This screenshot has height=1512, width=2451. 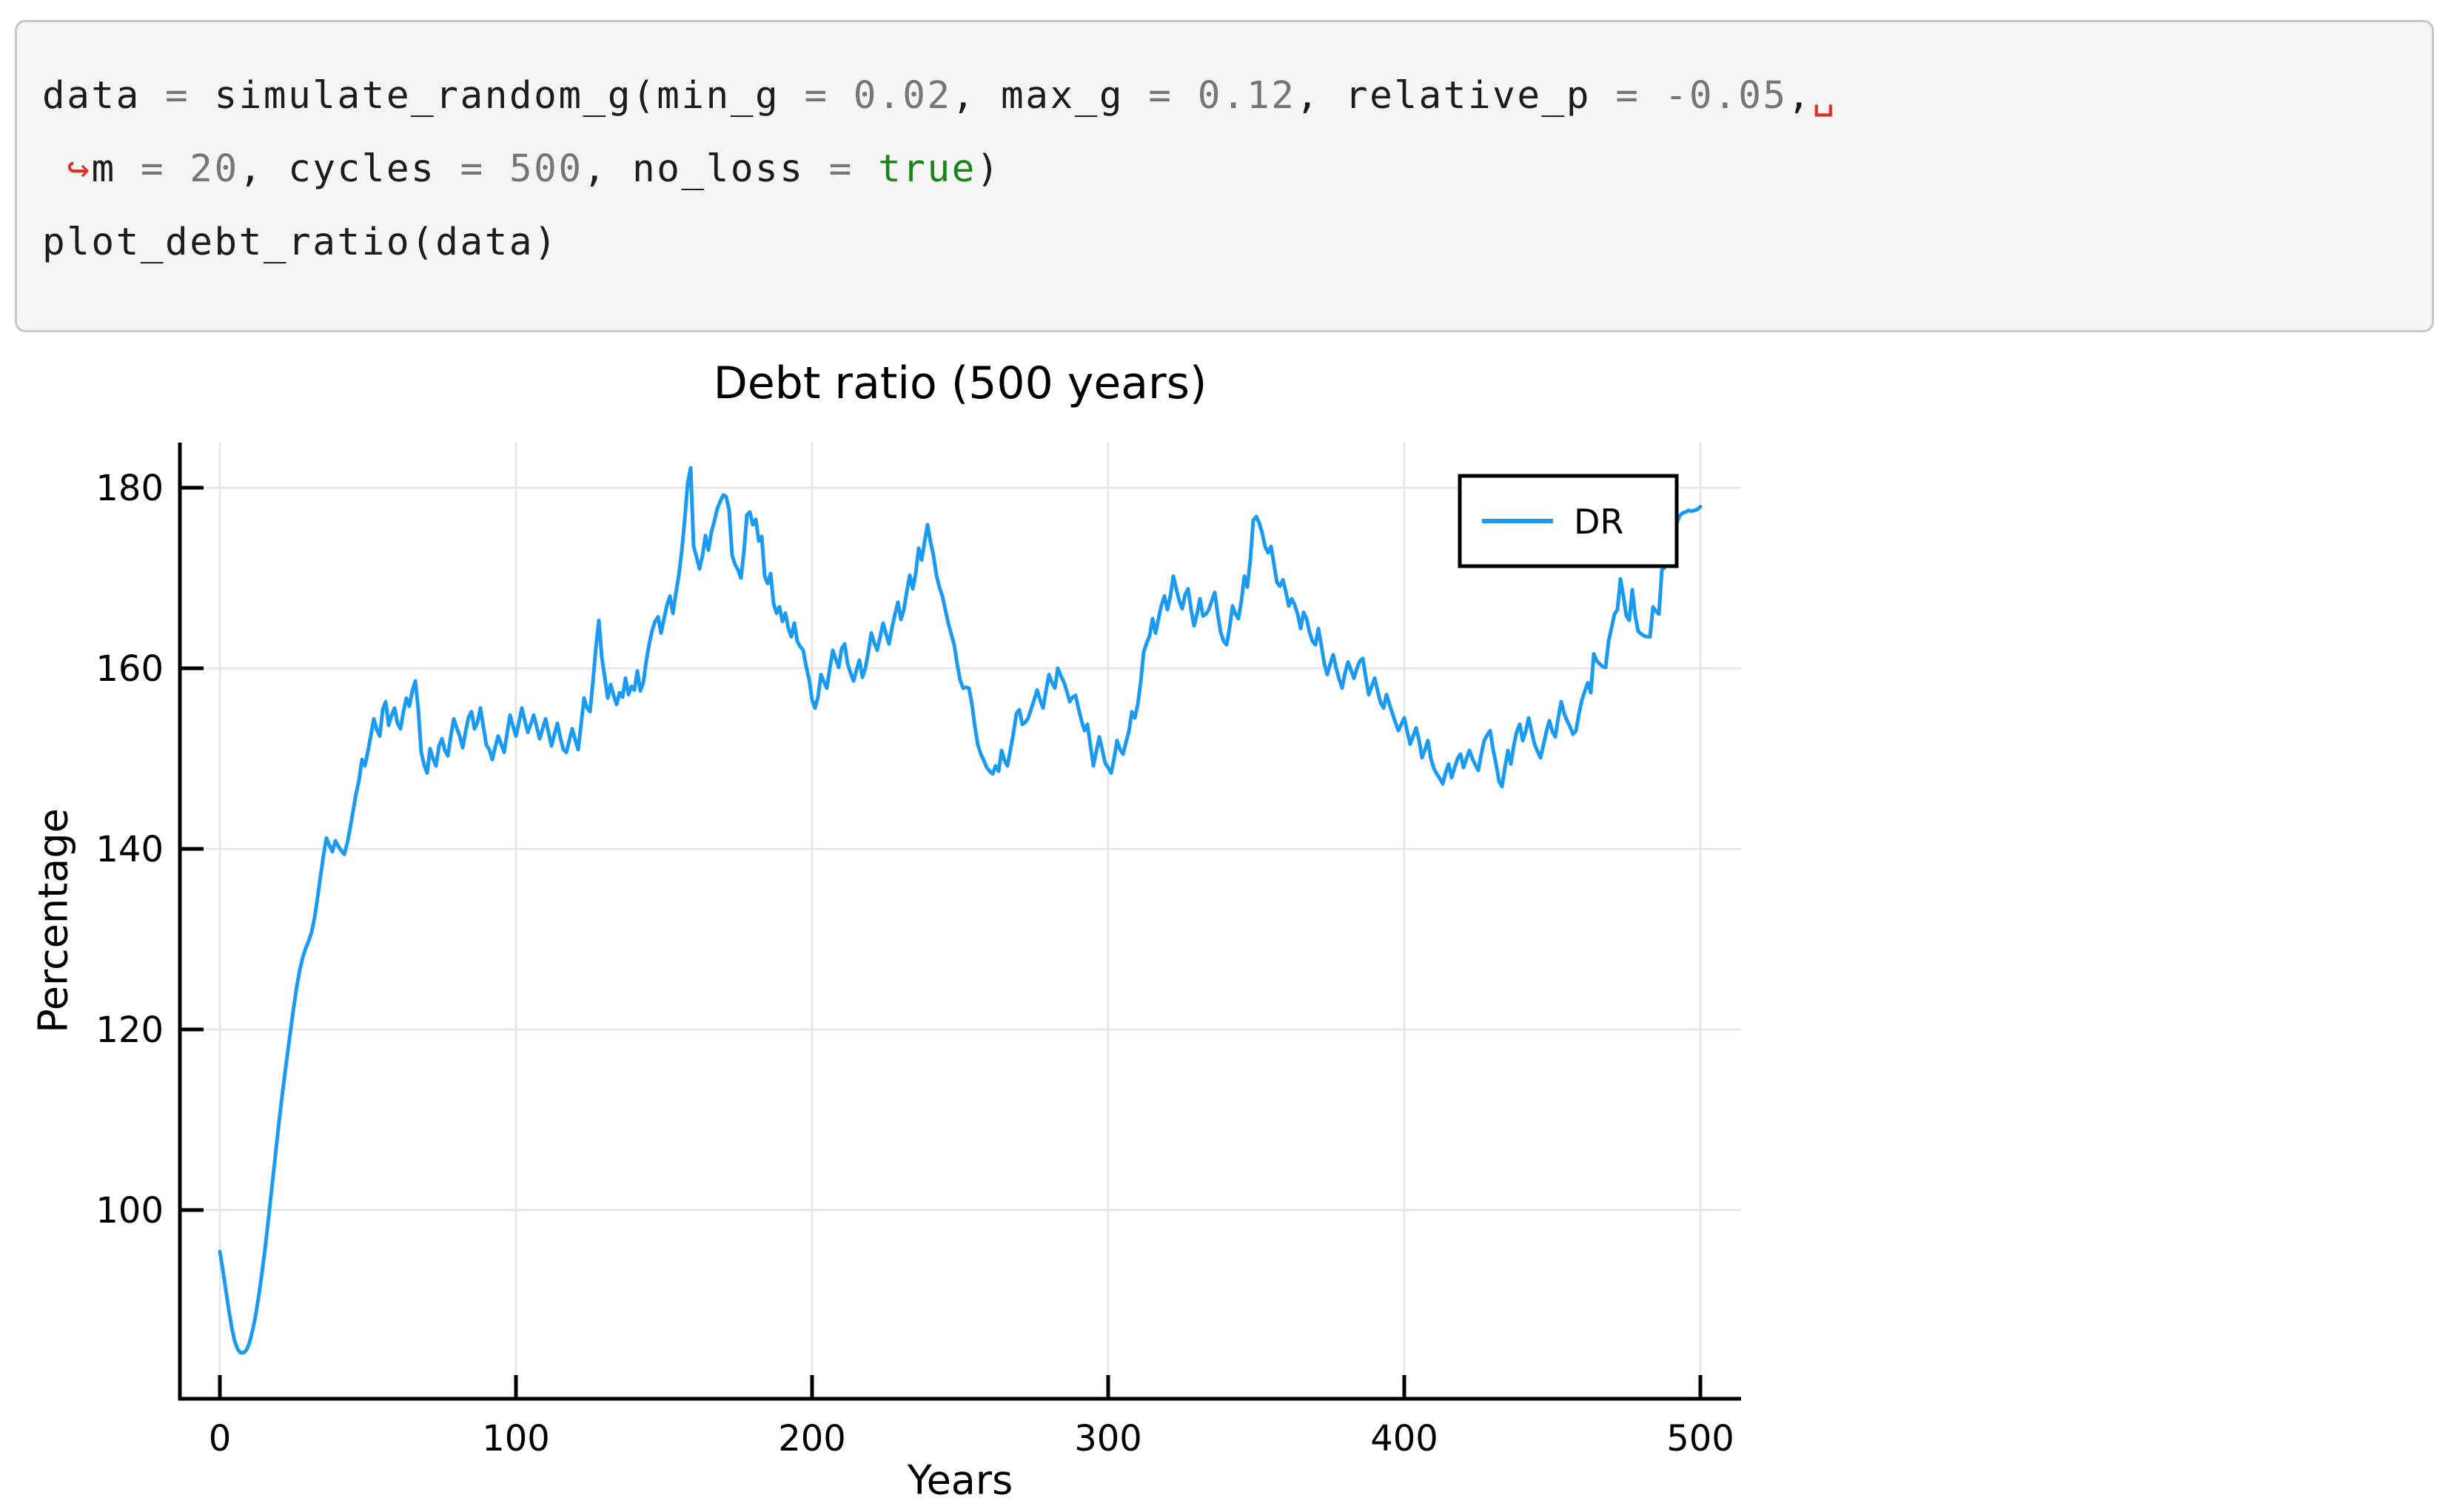 I want to click on y-tick-label-120: 120, so click(x=129, y=1030).